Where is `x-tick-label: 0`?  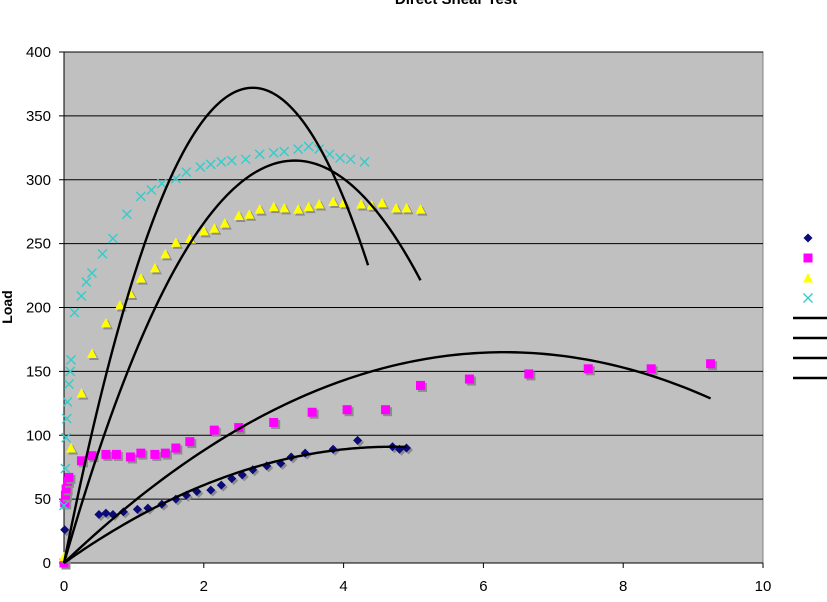
x-tick-label: 0 is located at coordinates (64, 586).